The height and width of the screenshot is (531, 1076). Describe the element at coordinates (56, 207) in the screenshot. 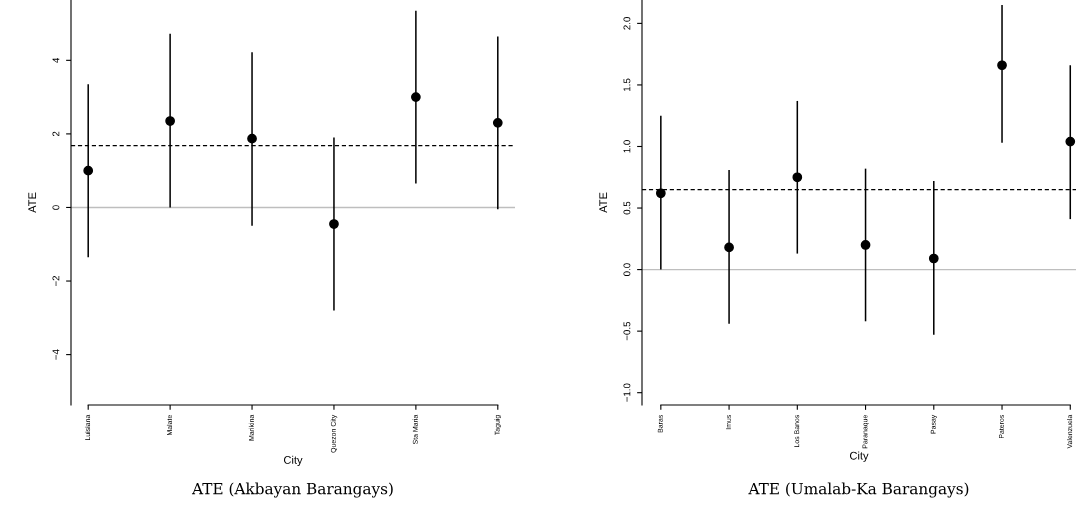

I see `y-tick-label: 0` at that location.